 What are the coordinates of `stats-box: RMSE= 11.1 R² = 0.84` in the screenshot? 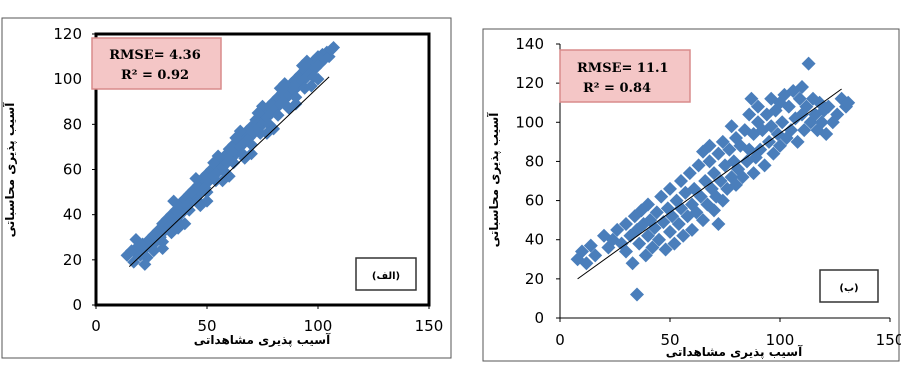 It's located at (625, 76).